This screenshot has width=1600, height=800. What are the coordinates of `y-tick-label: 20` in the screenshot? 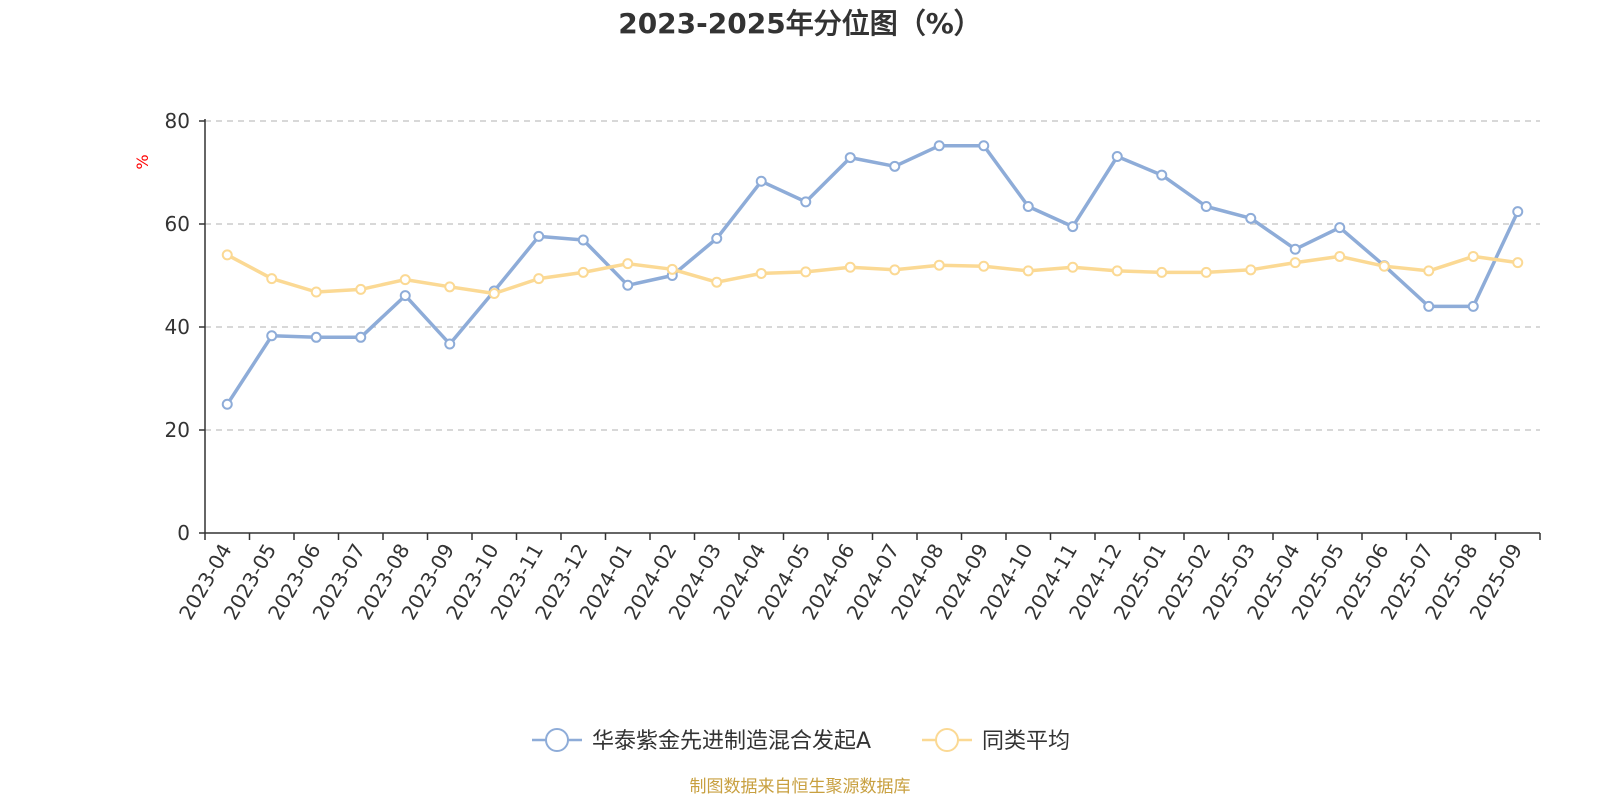 It's located at (177, 430).